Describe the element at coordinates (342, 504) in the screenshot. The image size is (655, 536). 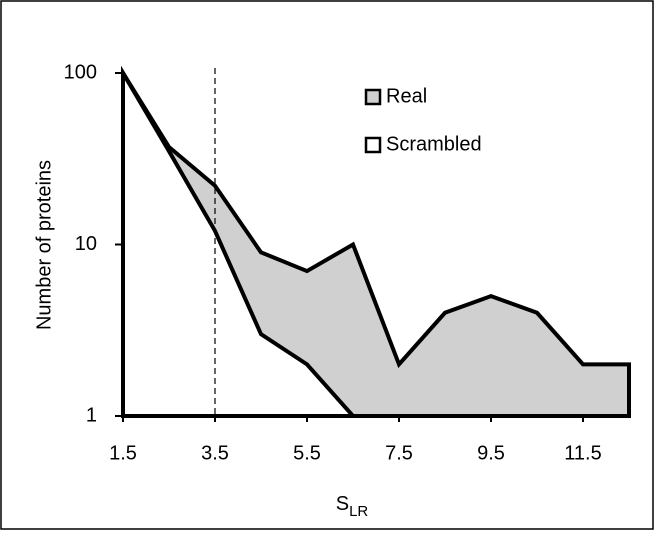
I see `x-axis-label-main: S` at that location.